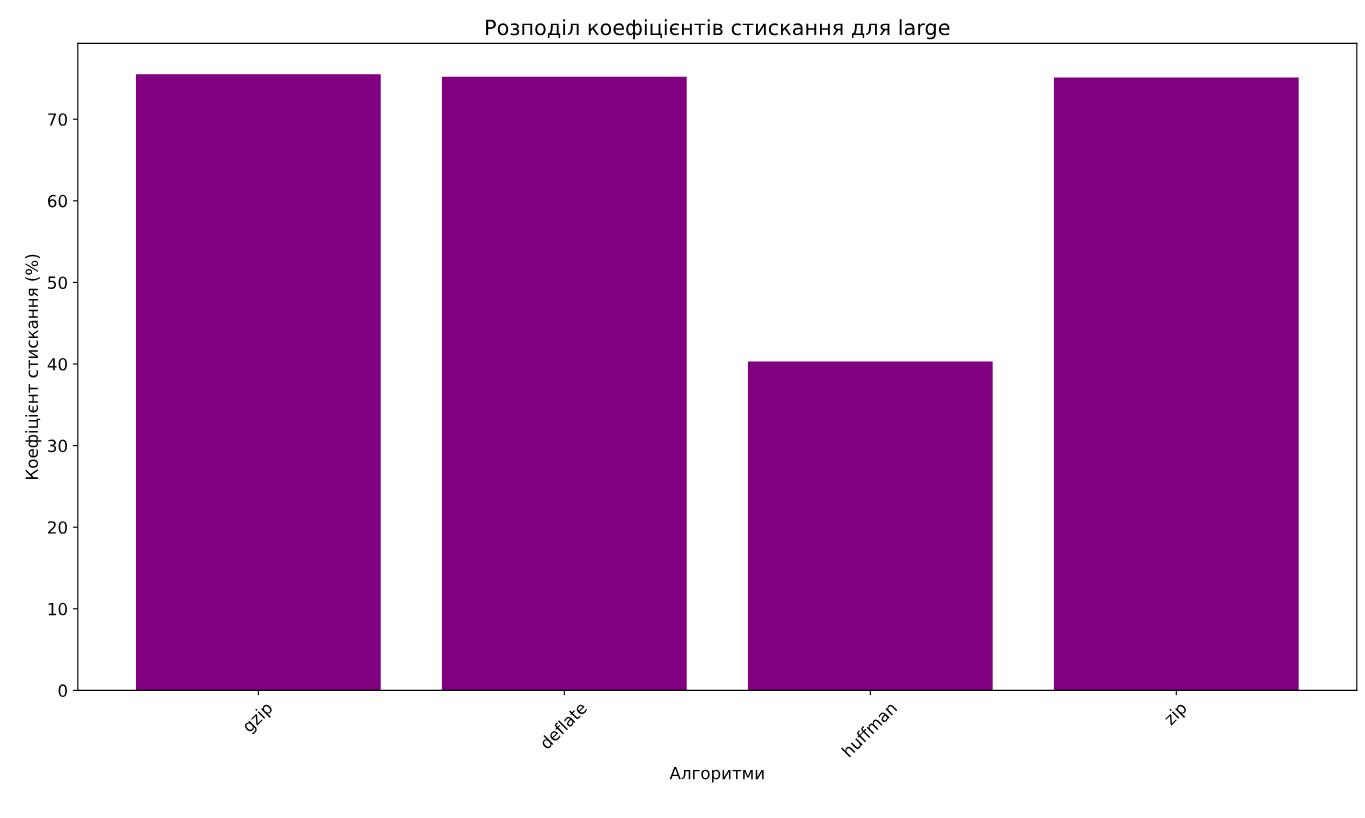 This screenshot has width=1365, height=818. Describe the element at coordinates (57, 446) in the screenshot. I see `y-tick-label: 30` at that location.